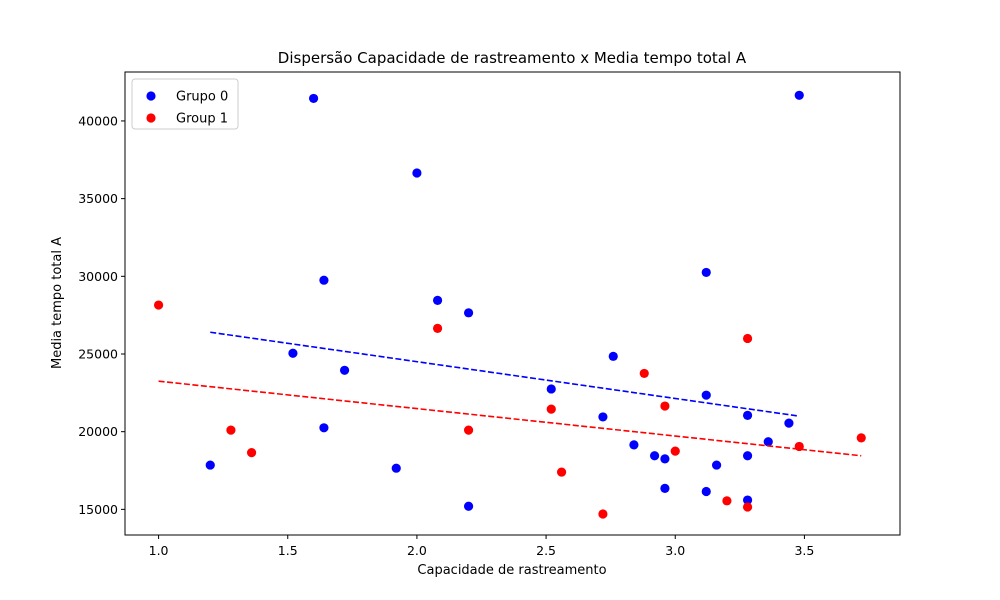 The width and height of the screenshot is (1000, 600). Describe the element at coordinates (98, 276) in the screenshot. I see `y-tick-label: 30000` at that location.